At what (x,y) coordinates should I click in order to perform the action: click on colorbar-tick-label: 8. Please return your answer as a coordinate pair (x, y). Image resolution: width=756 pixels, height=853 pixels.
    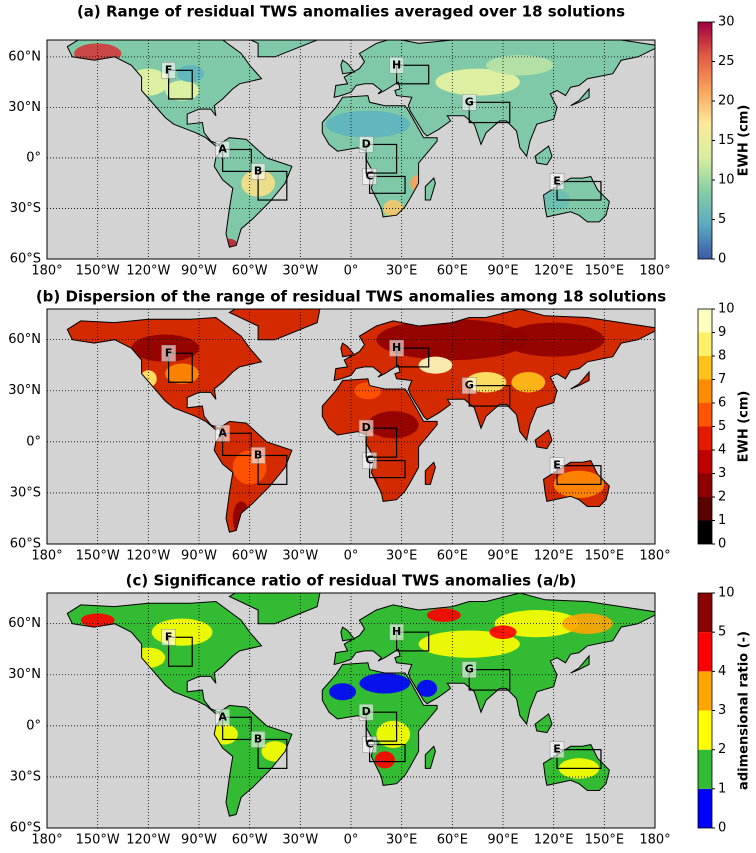
    Looking at the image, I should click on (722, 356).